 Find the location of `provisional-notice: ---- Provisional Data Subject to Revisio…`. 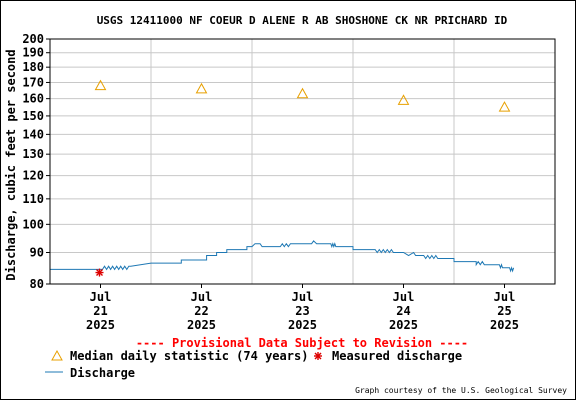

provisional-notice: ---- Provisional Data Subject to Revisio… is located at coordinates (302, 343).